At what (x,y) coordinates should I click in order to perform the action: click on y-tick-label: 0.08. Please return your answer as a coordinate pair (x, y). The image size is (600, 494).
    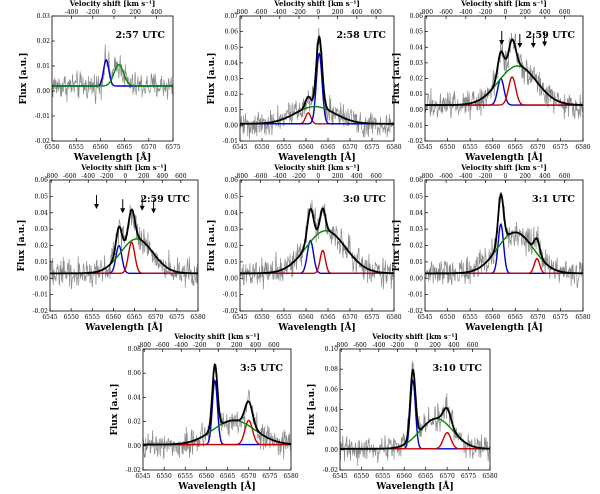
    Looking at the image, I should click on (135, 349).